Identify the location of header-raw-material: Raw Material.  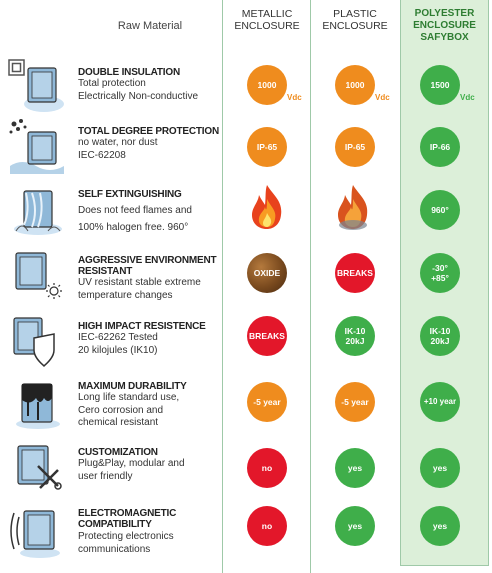
(150, 26).